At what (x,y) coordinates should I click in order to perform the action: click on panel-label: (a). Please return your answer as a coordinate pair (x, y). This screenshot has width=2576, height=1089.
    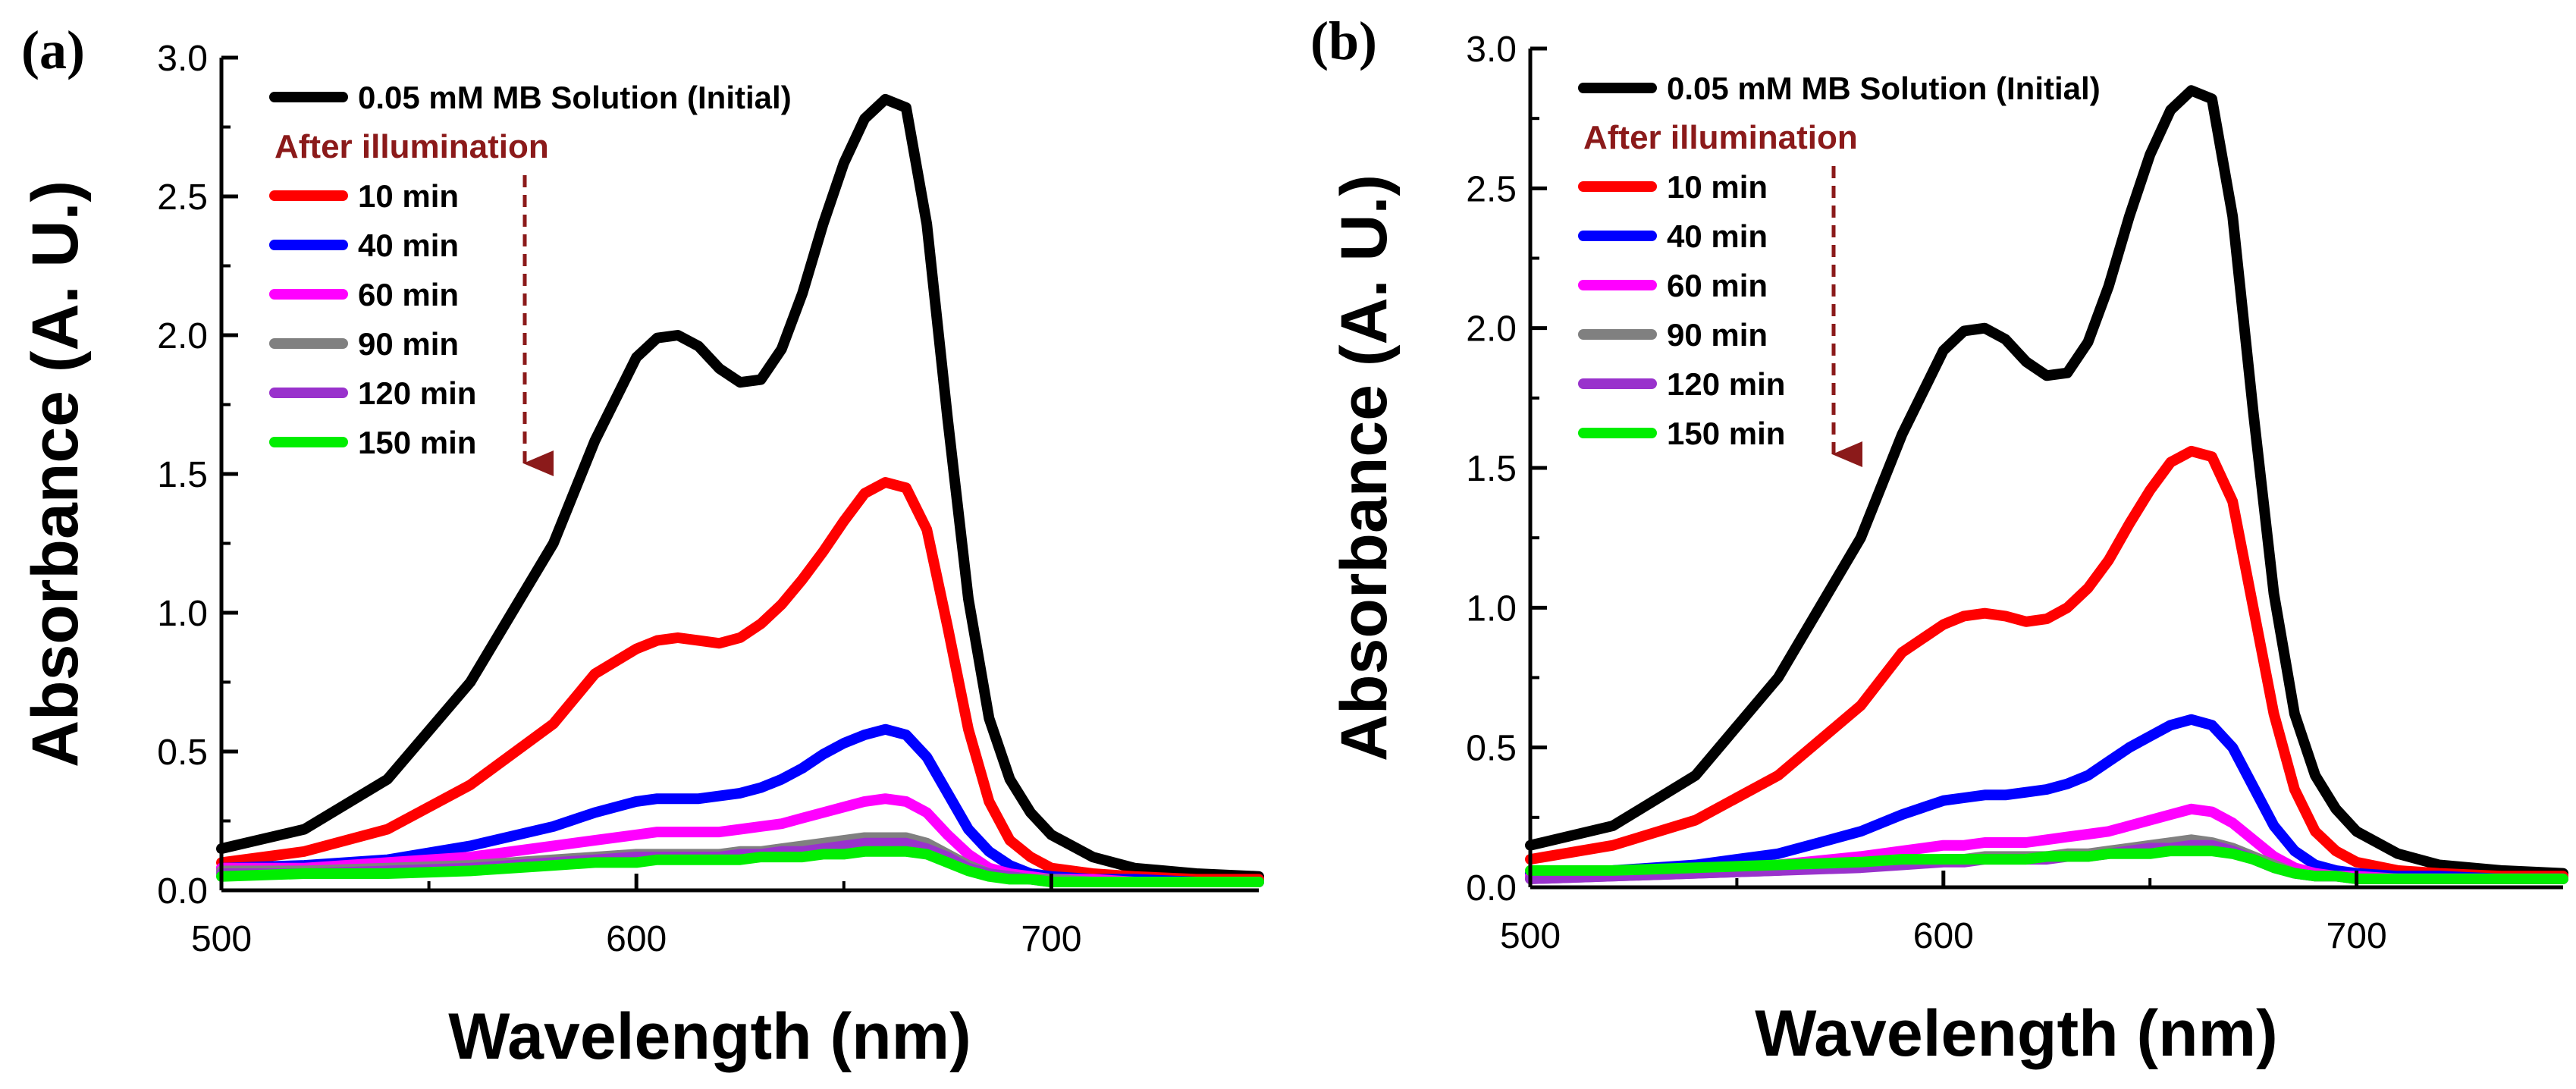
    Looking at the image, I should click on (53, 50).